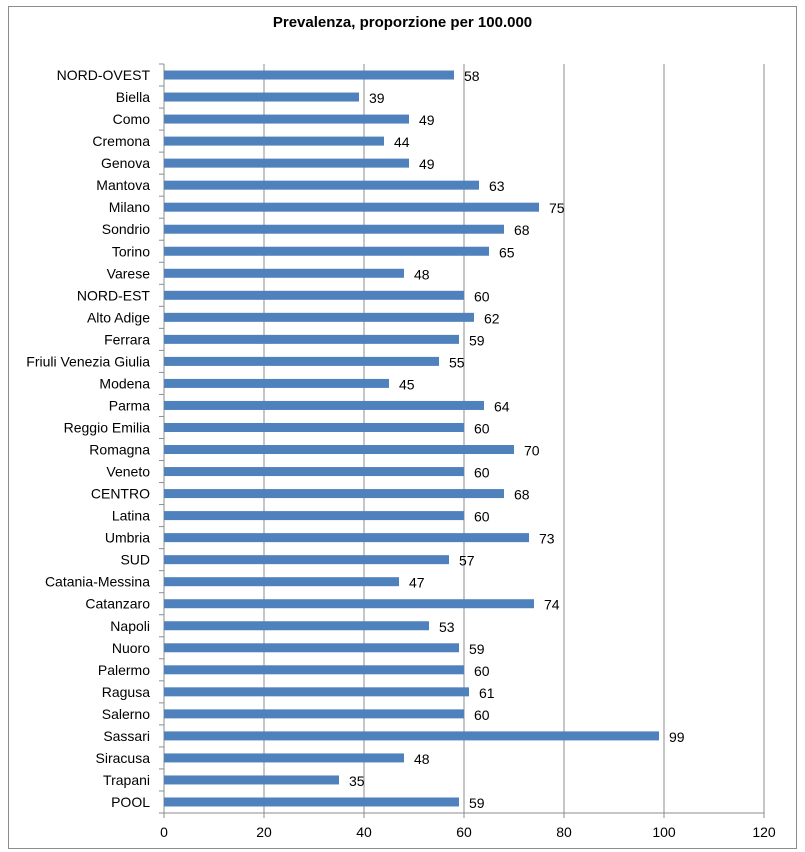 The height and width of the screenshot is (852, 805). I want to click on category-label: Varese, so click(129, 273).